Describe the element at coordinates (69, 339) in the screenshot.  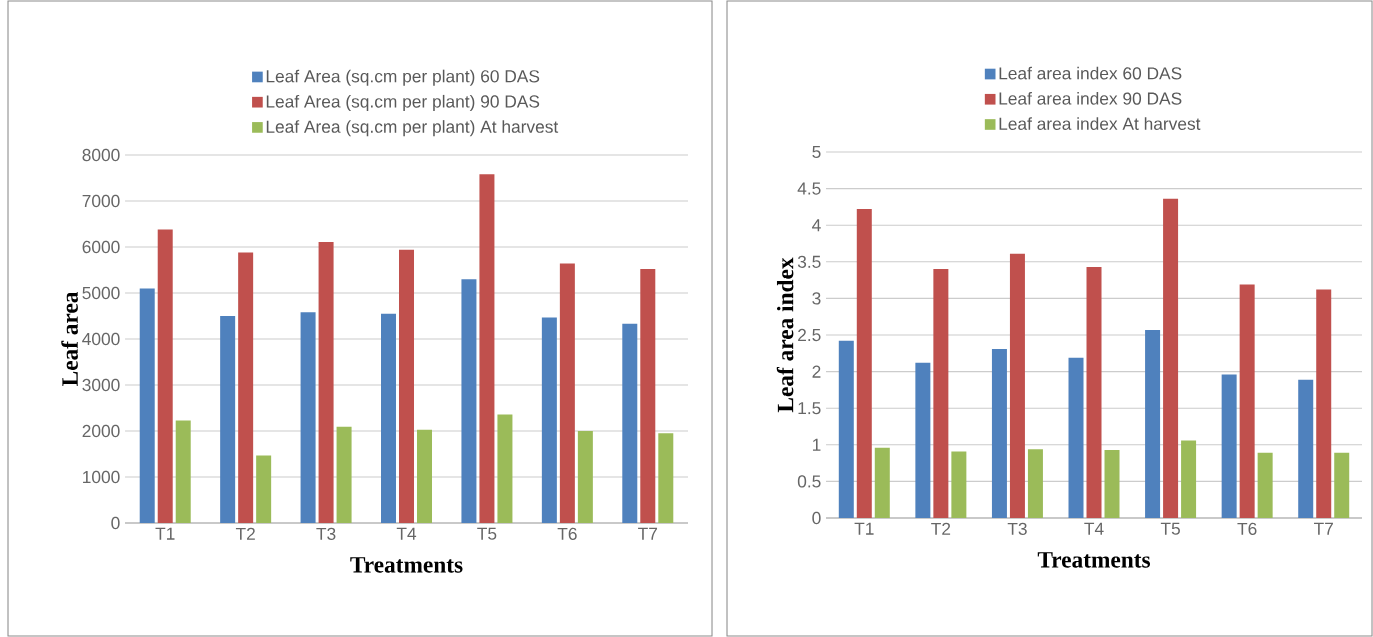
I see `y-axis-title: Leaf area` at that location.